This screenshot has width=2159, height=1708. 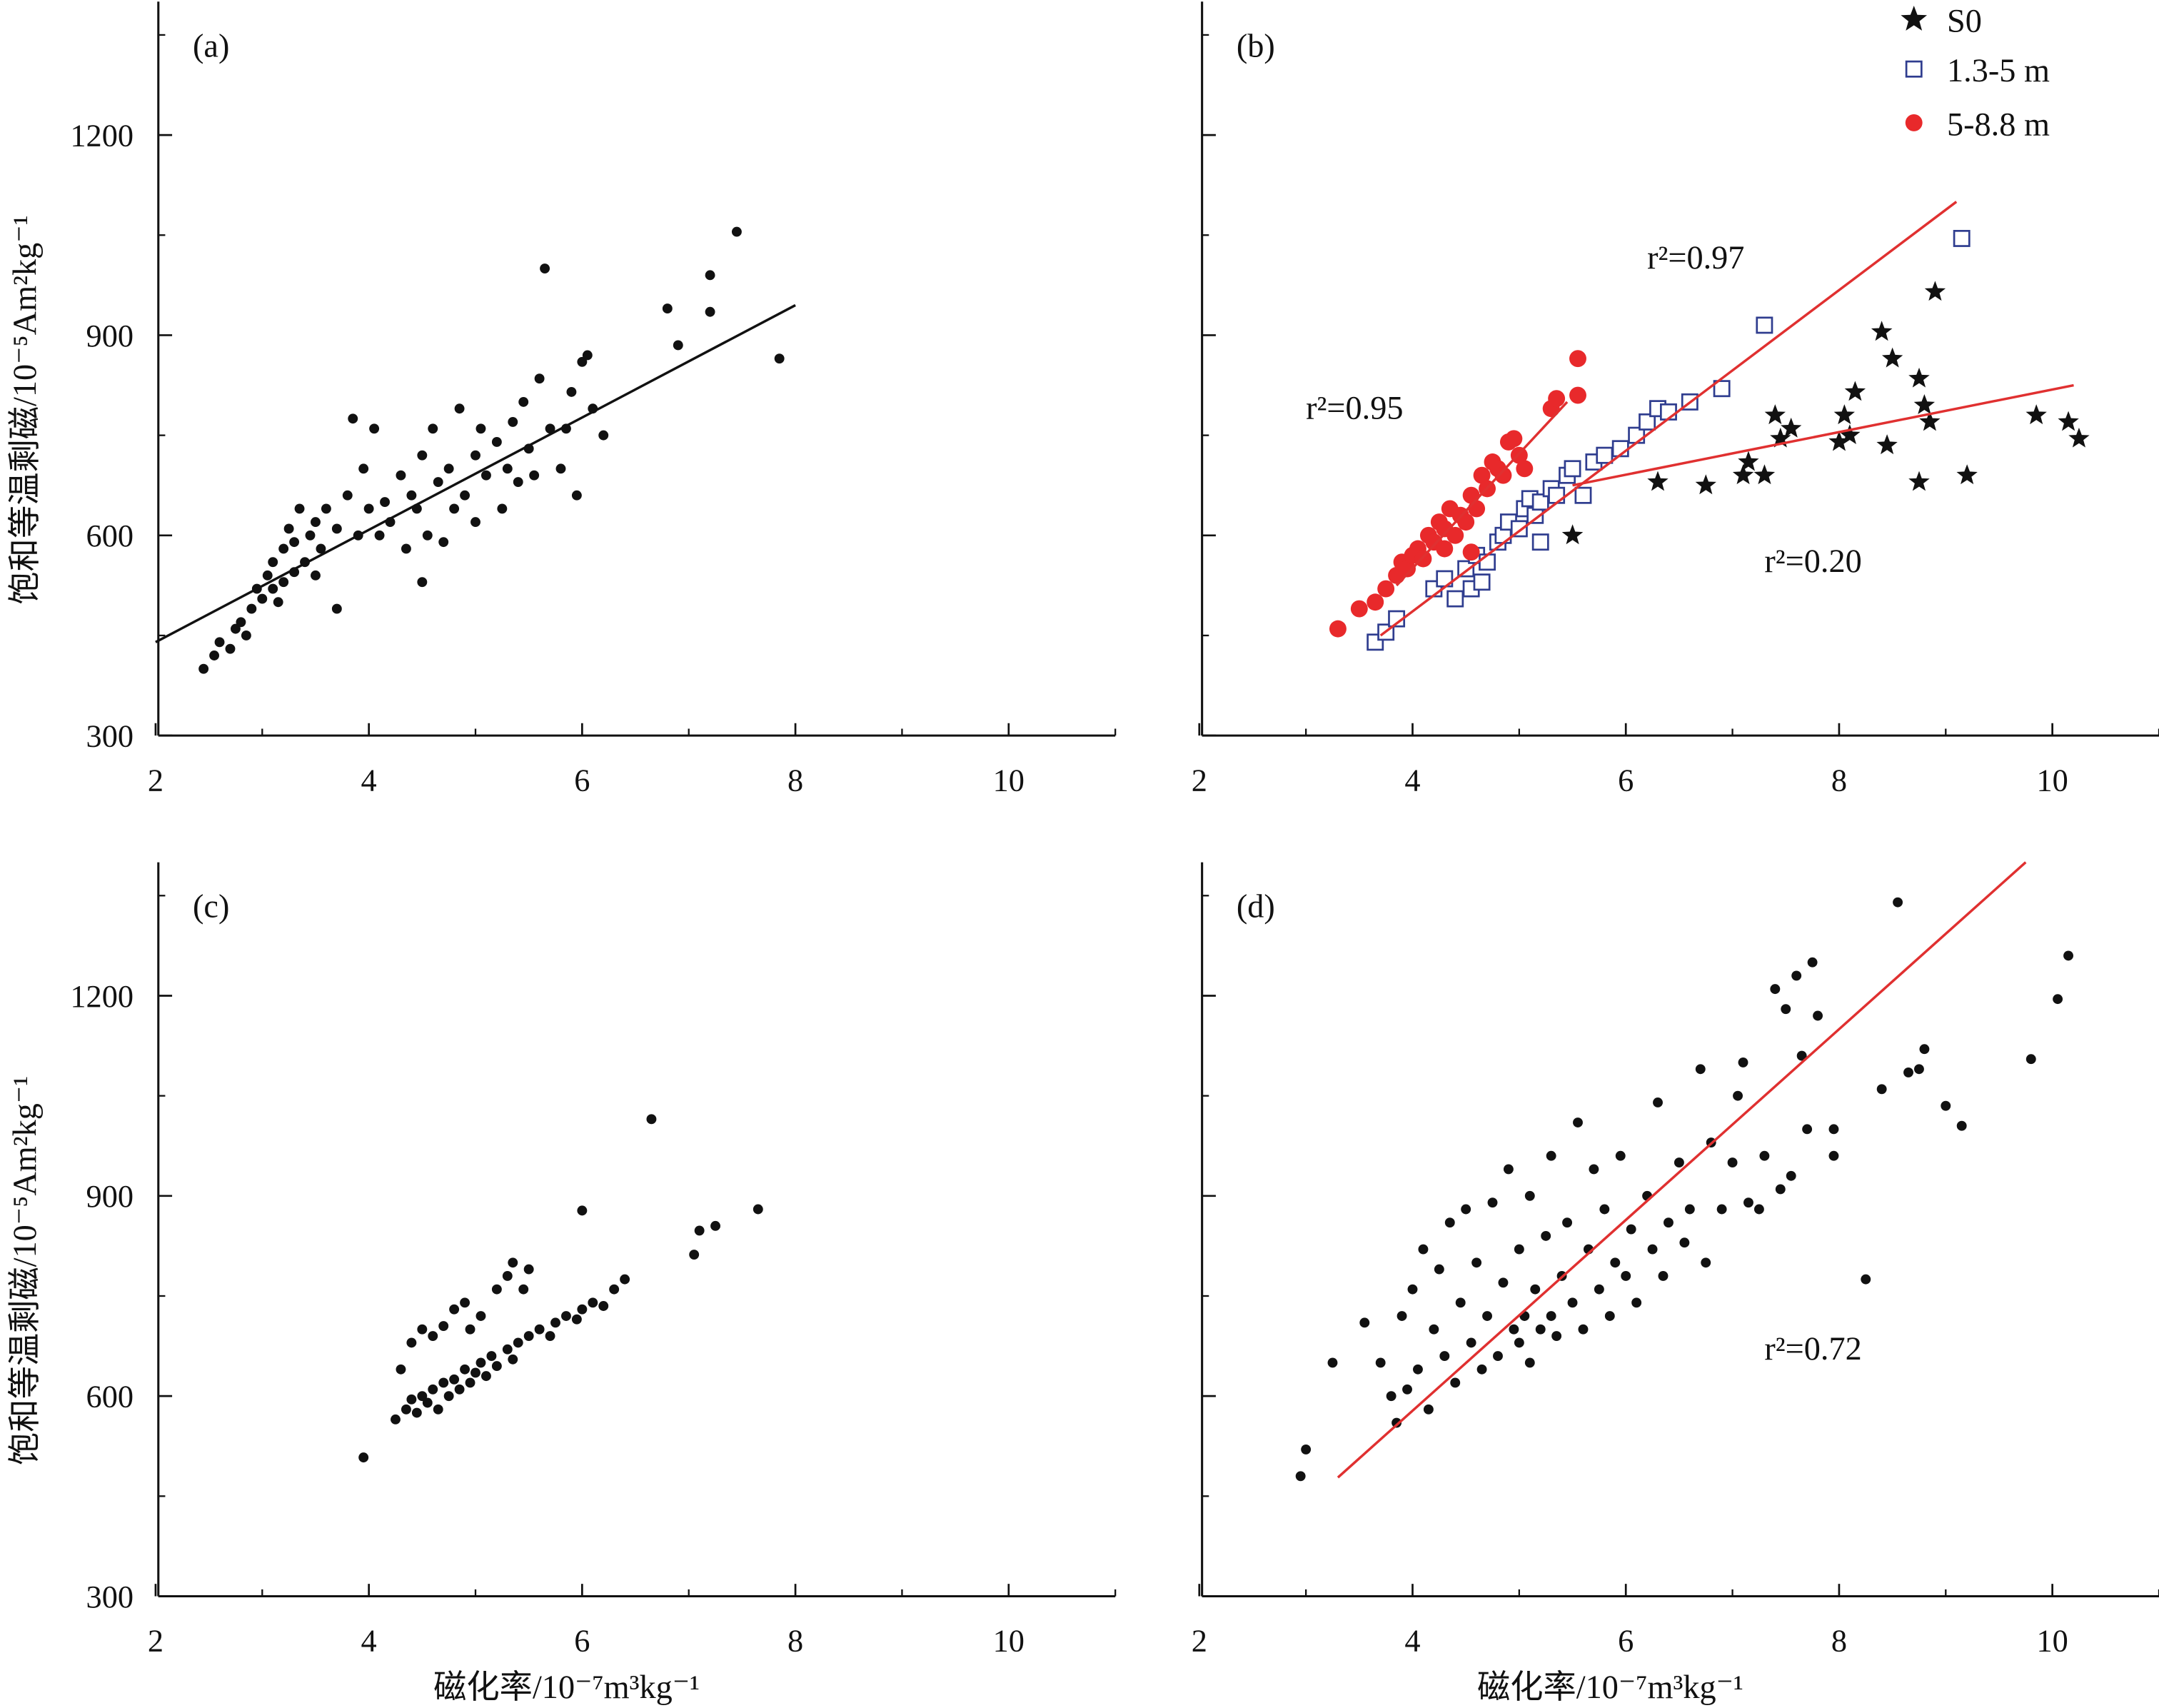 What do you see at coordinates (26, 1270) in the screenshot?
I see `y-axis-label: 饱和等温剩磁/10⁻⁵Am²kg⁻¹` at bounding box center [26, 1270].